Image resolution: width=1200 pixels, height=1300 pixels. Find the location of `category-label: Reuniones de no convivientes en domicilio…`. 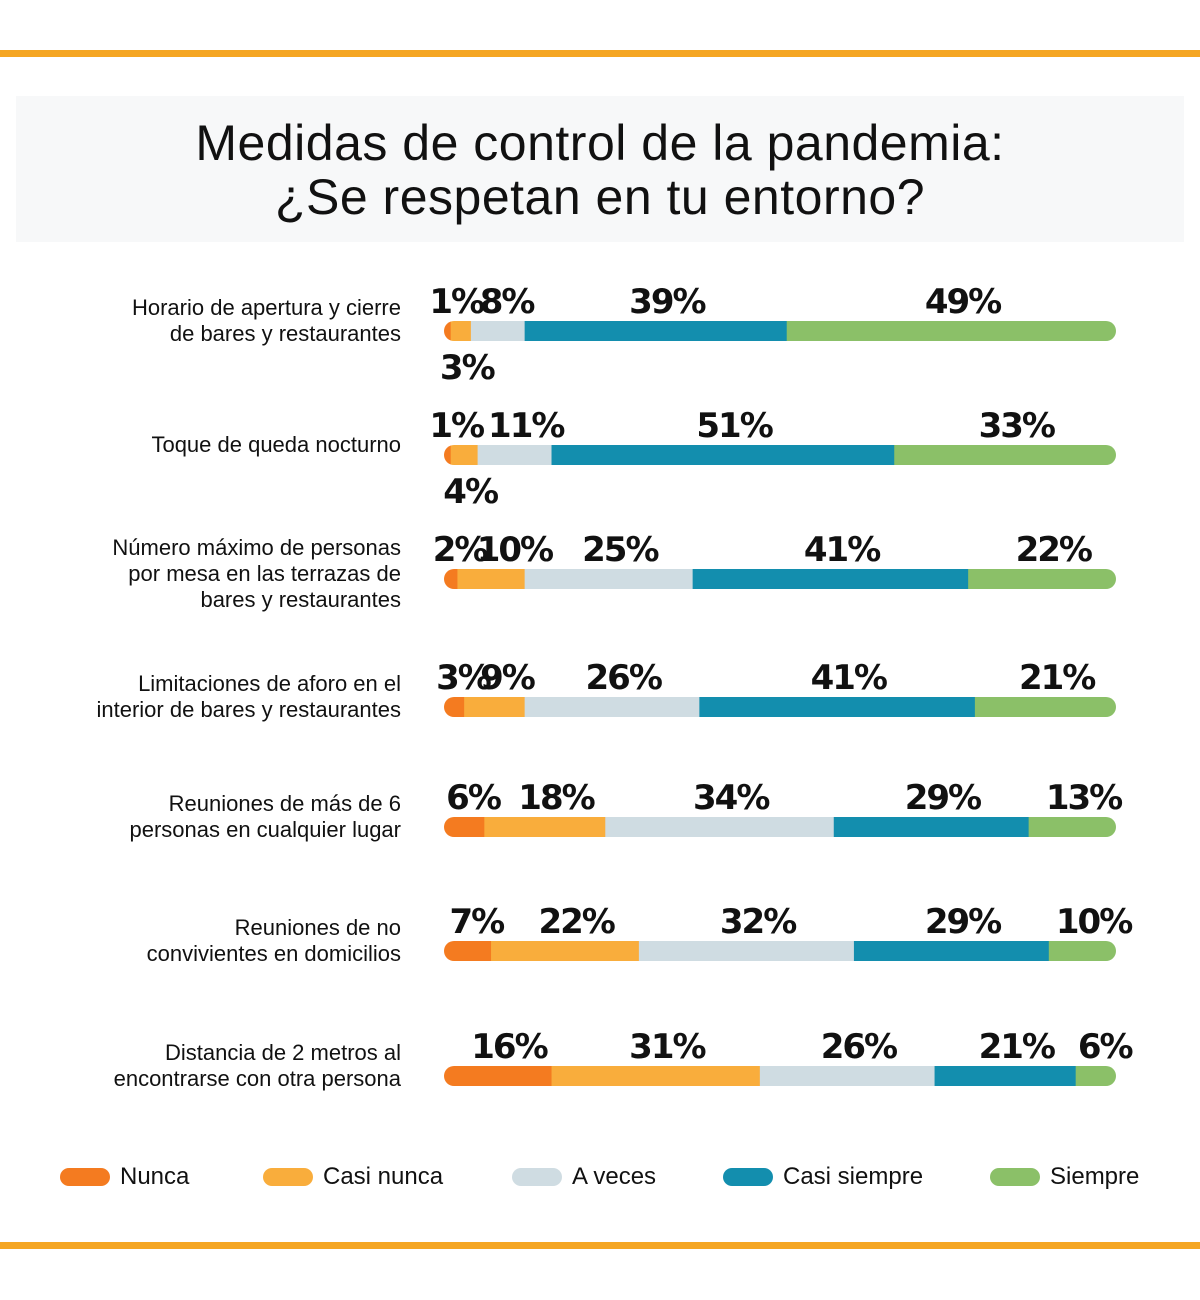

category-label: Reuniones de no convivientes en domicilio… is located at coordinates (211, 941).